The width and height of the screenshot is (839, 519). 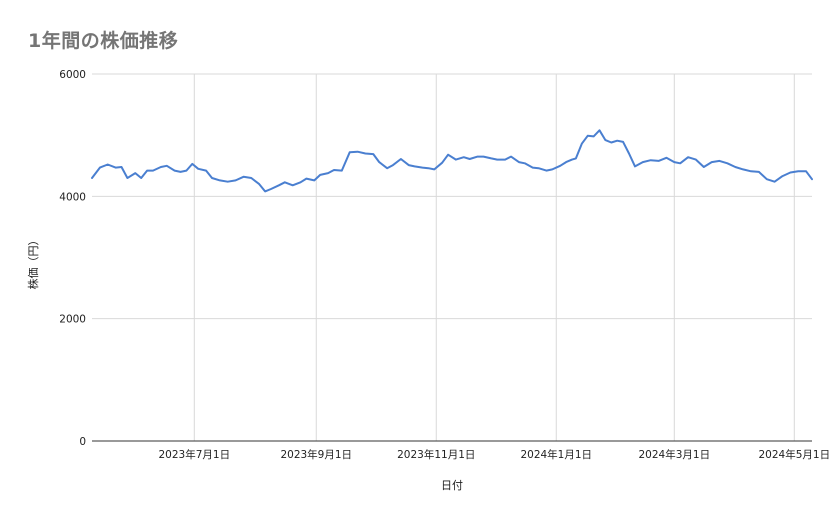 I want to click on x-tick-label: 2023年7月1日, so click(x=194, y=454).